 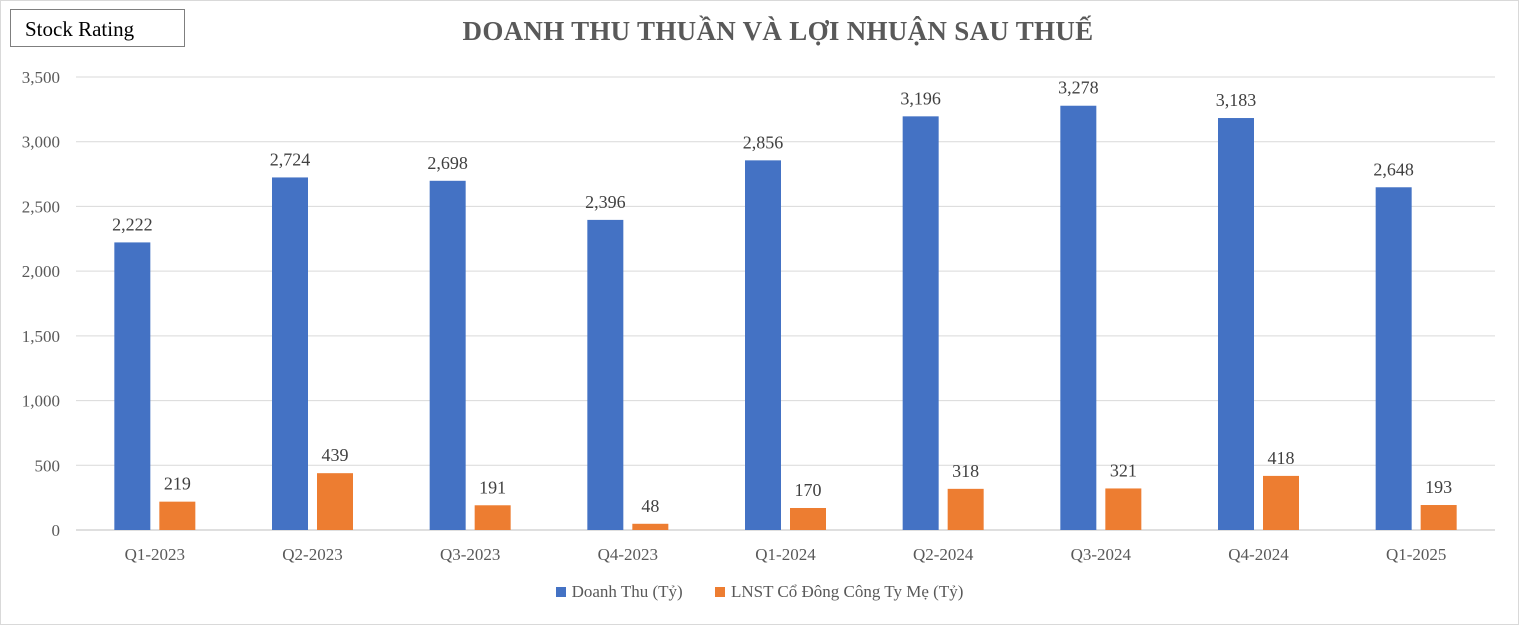 I want to click on legend-swatch-profit, so click(x=719, y=592).